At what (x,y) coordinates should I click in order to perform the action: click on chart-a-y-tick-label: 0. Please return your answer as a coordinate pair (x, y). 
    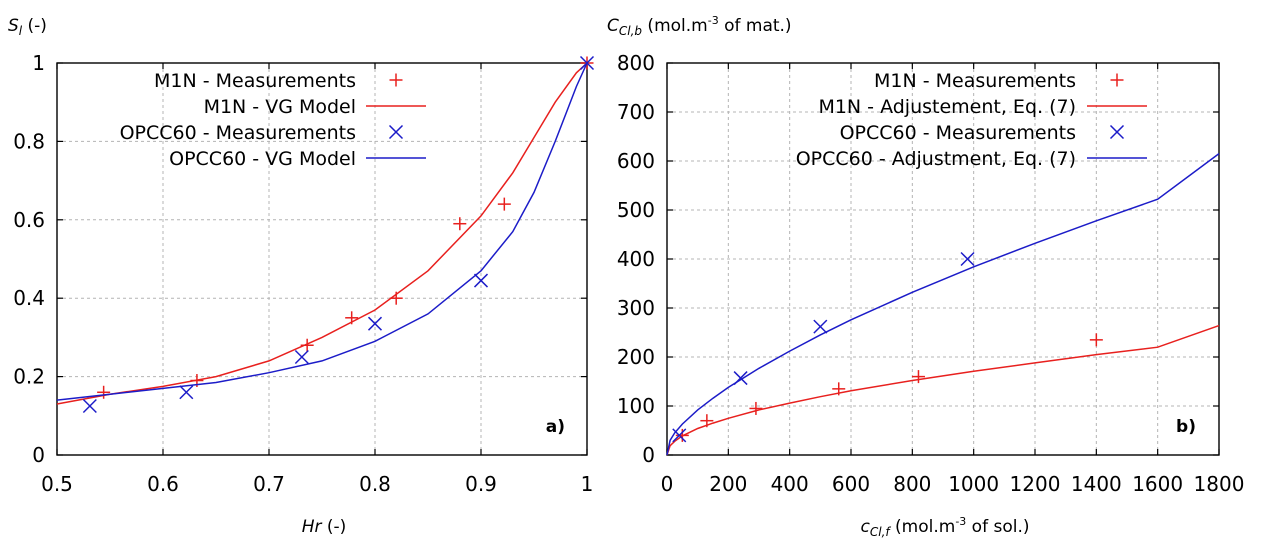
    Looking at the image, I should click on (38, 455).